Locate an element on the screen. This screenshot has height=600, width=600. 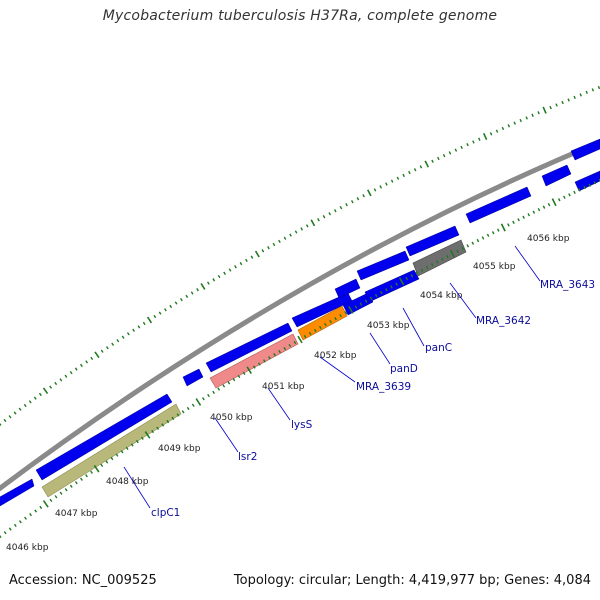
gene-lysS is located at coordinates (254, 361).